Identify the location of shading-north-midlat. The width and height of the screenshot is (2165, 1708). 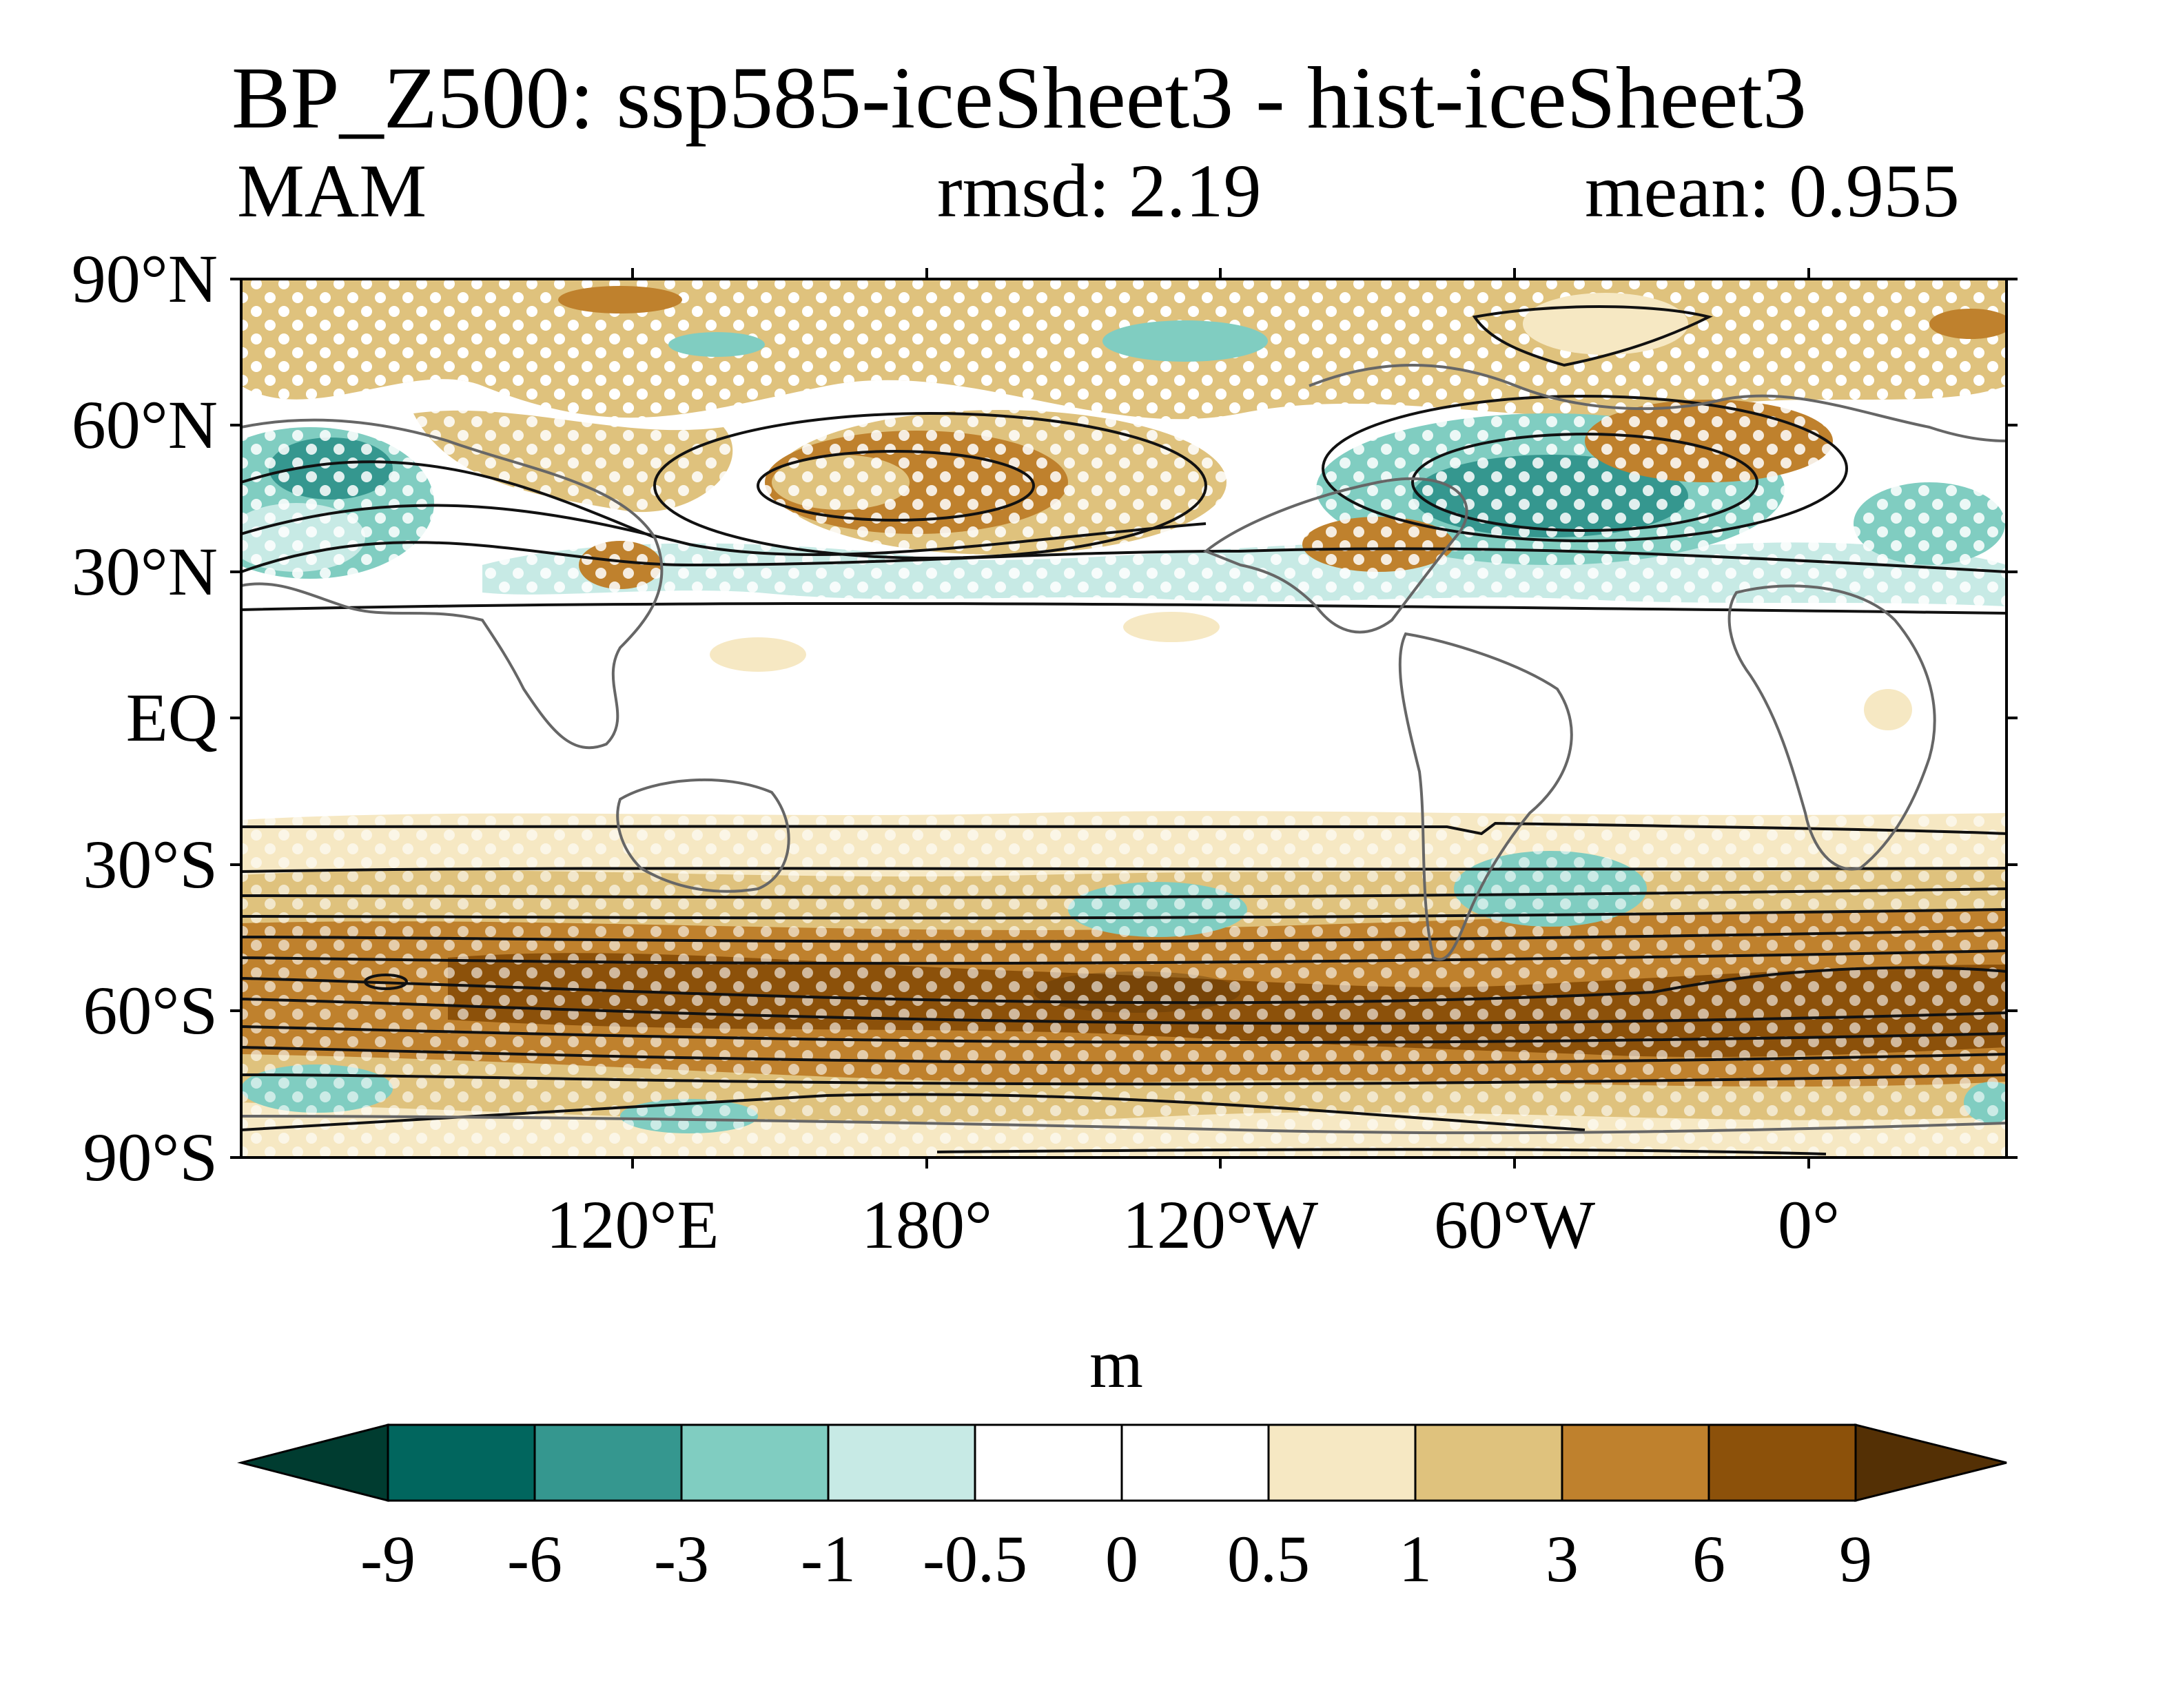
(1124, 503).